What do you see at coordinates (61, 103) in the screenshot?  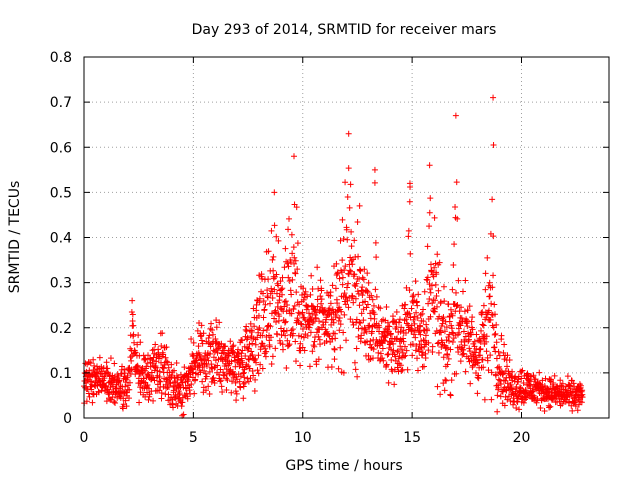 I see `y-tick-label: 0.7` at bounding box center [61, 103].